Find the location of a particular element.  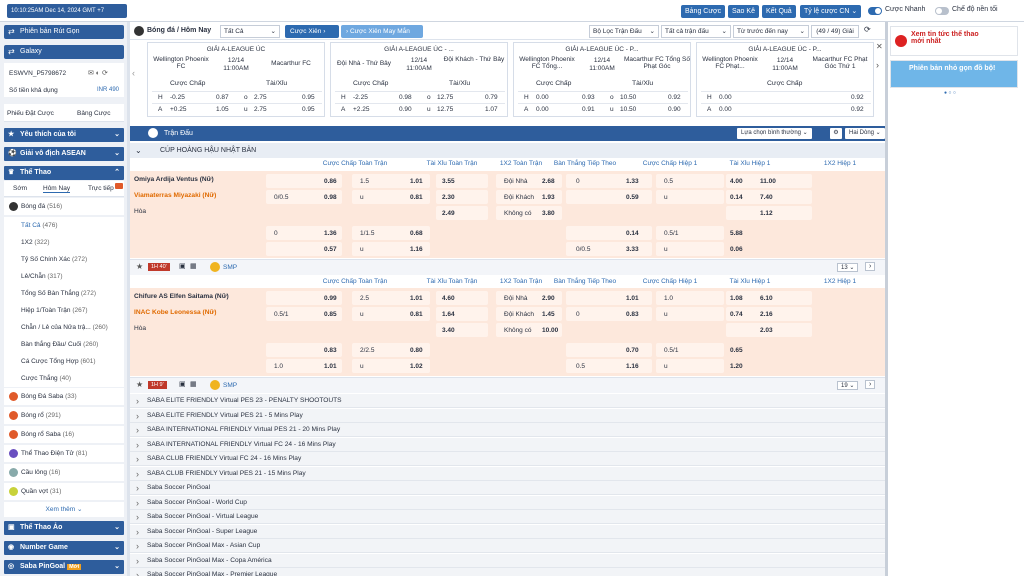

all-matches-select: Tất cả trận đấu ⌄ is located at coordinates (696, 31).